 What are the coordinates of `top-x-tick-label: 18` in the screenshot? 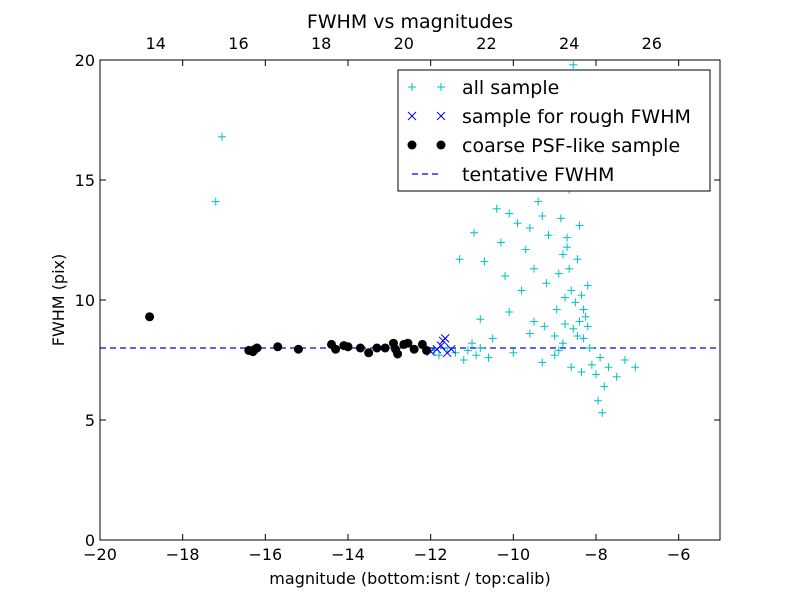 It's located at (321, 43).